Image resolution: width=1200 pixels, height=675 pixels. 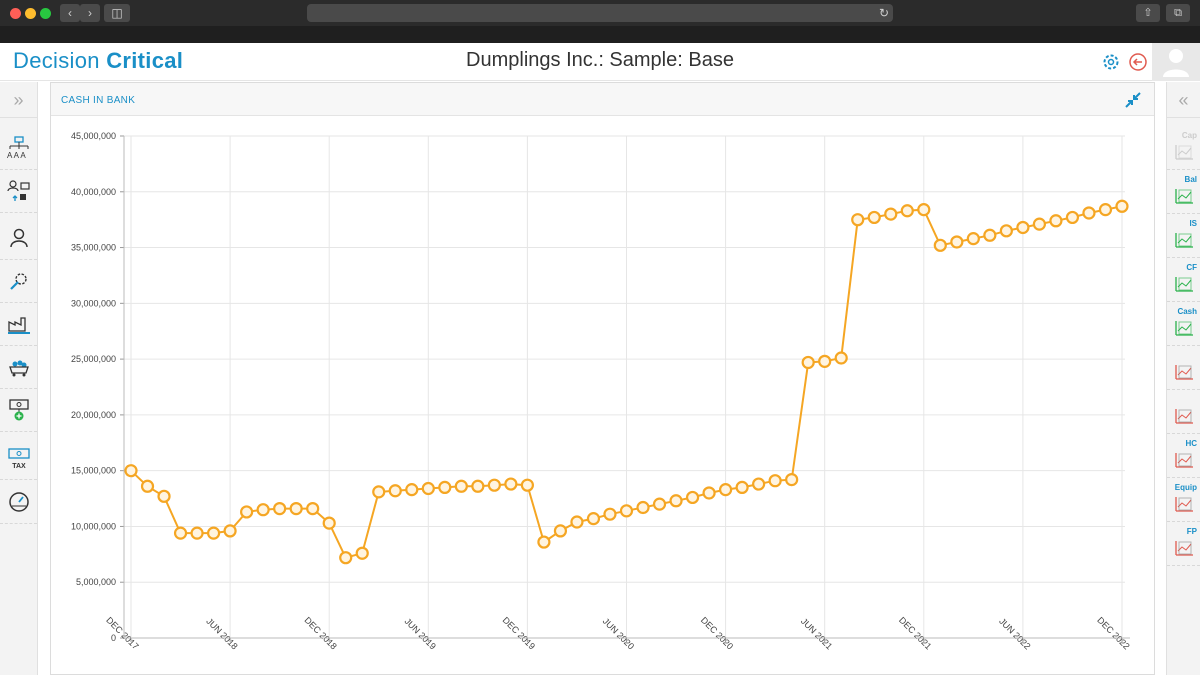 I want to click on back-button: ‹, so click(x=70, y=13).